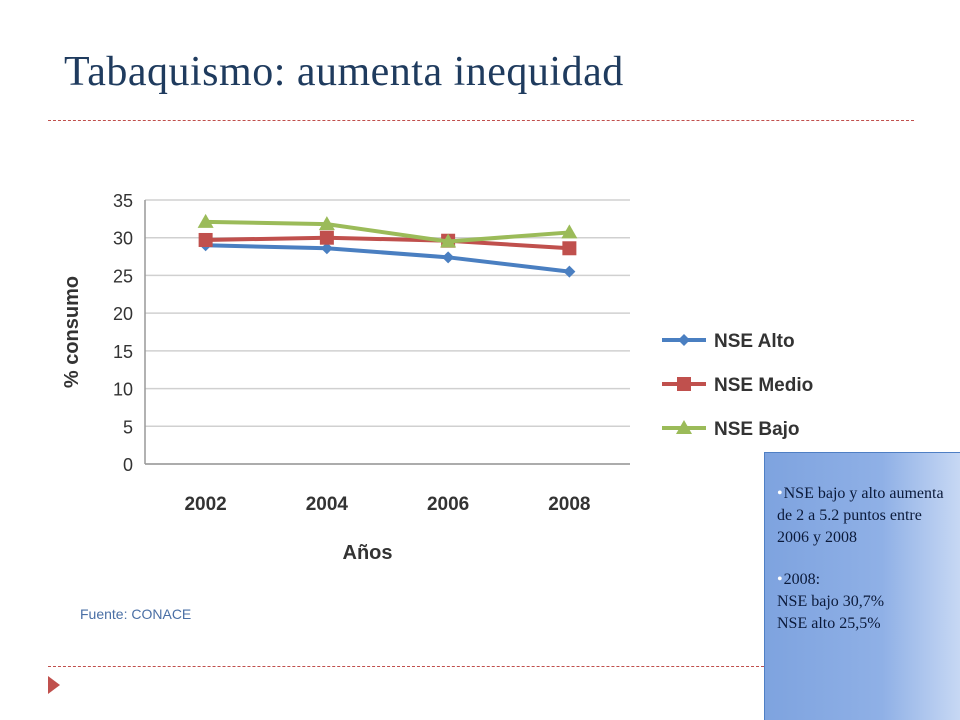 The height and width of the screenshot is (720, 960). What do you see at coordinates (136, 614) in the screenshot?
I see `source-note: Fuente: CONACE` at bounding box center [136, 614].